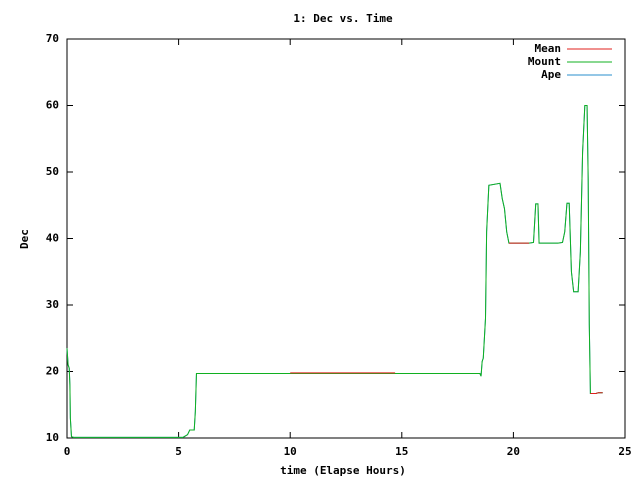 This screenshot has height=480, width=640. Describe the element at coordinates (548, 48) in the screenshot. I see `legend-label: Mean` at that location.